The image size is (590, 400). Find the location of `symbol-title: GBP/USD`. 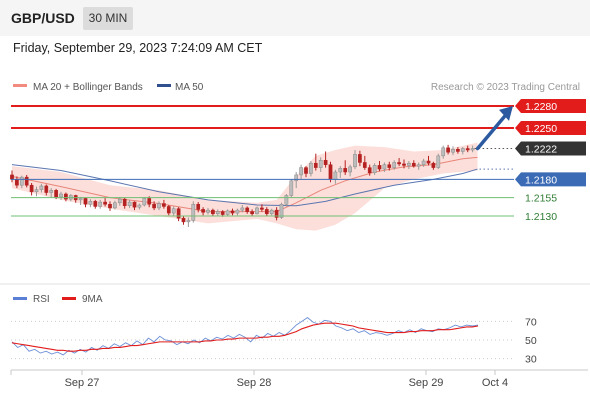

symbol-title: GBP/USD is located at coordinates (43, 18).